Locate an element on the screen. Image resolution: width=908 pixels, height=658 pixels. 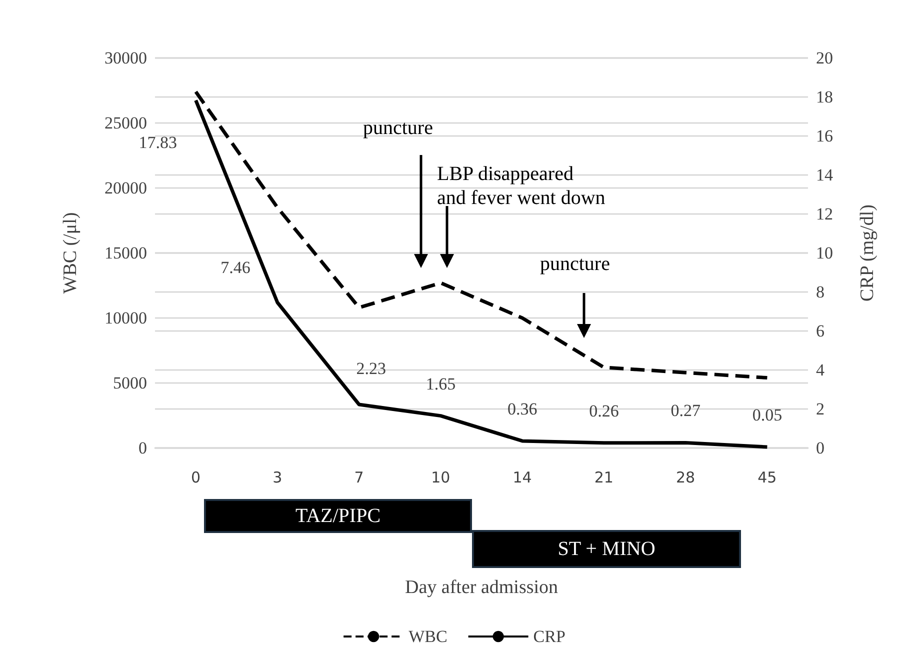
data-label: 0.26 is located at coordinates (604, 410).